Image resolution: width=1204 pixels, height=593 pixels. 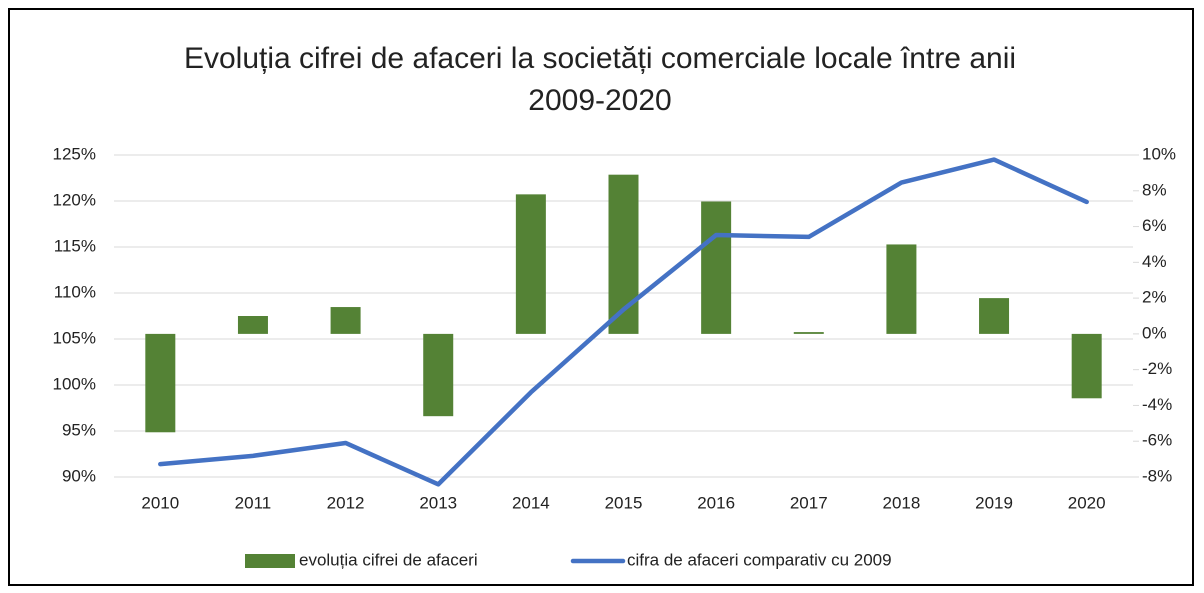 I want to click on y-tick-label: 125%, so click(x=74, y=153).